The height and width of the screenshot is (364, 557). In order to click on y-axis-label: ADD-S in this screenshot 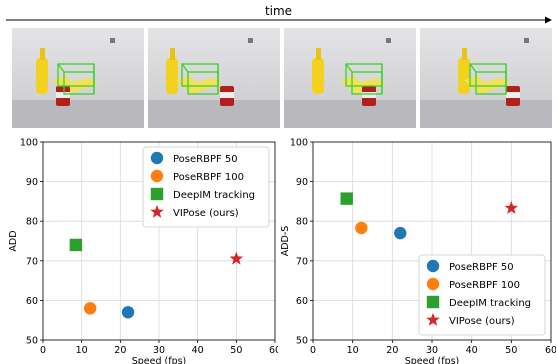, I will do `click(285, 241)`.